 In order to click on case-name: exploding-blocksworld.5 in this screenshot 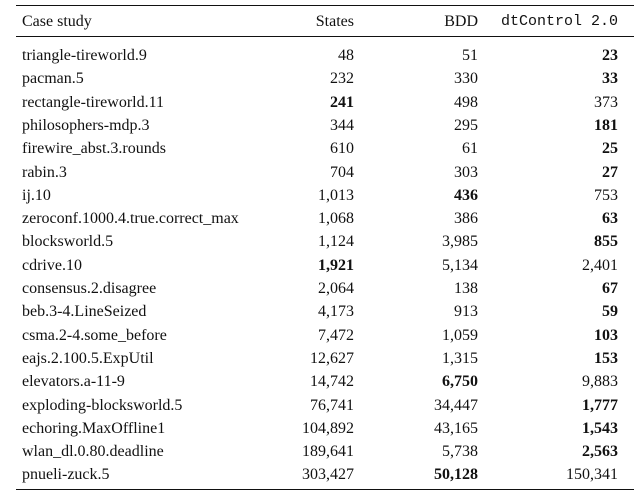, I will do `click(102, 405)`.